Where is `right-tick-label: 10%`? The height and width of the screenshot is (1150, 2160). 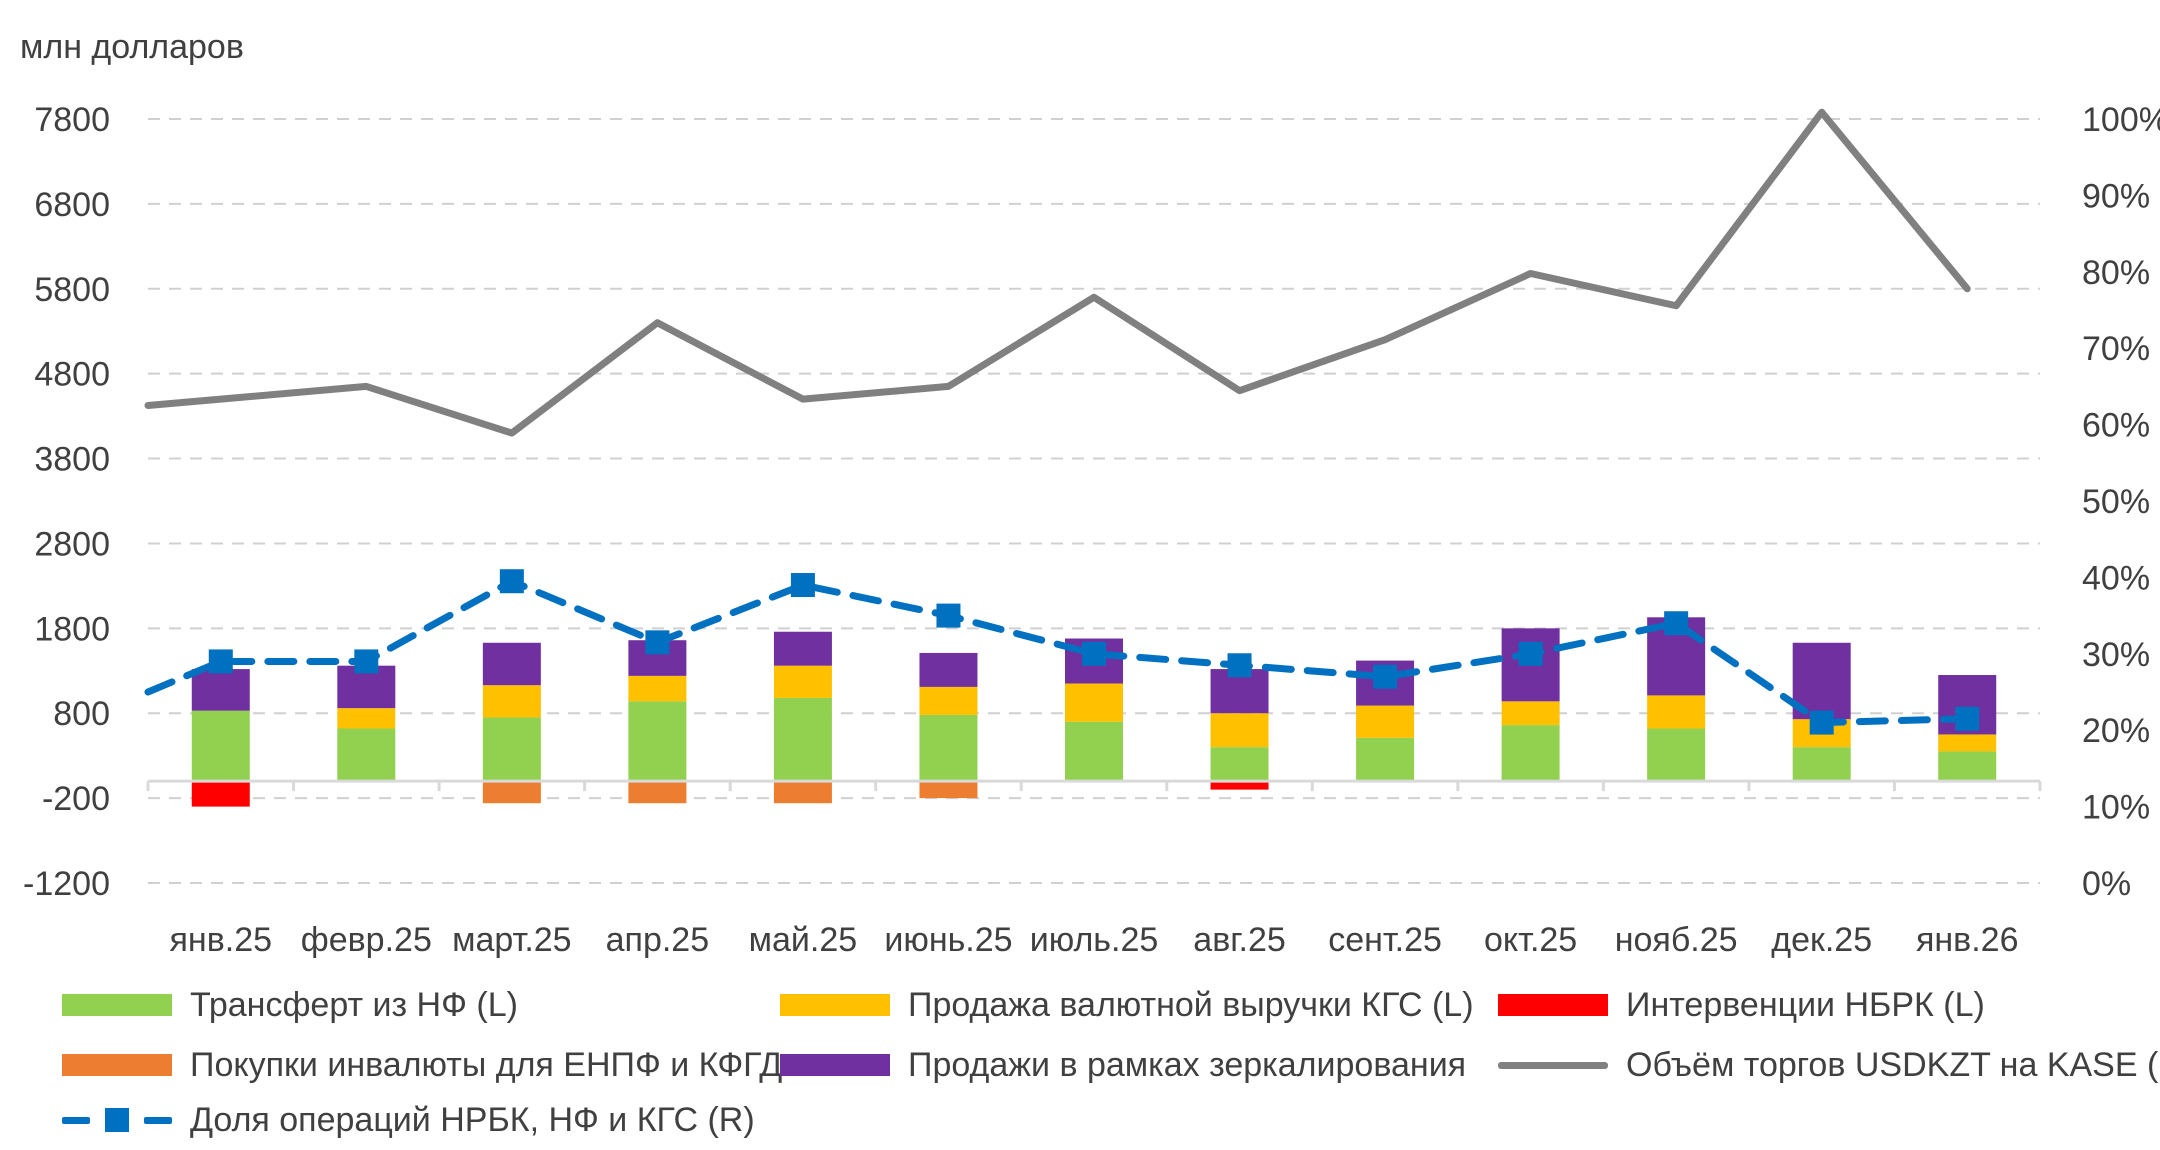
right-tick-label: 10% is located at coordinates (2116, 808).